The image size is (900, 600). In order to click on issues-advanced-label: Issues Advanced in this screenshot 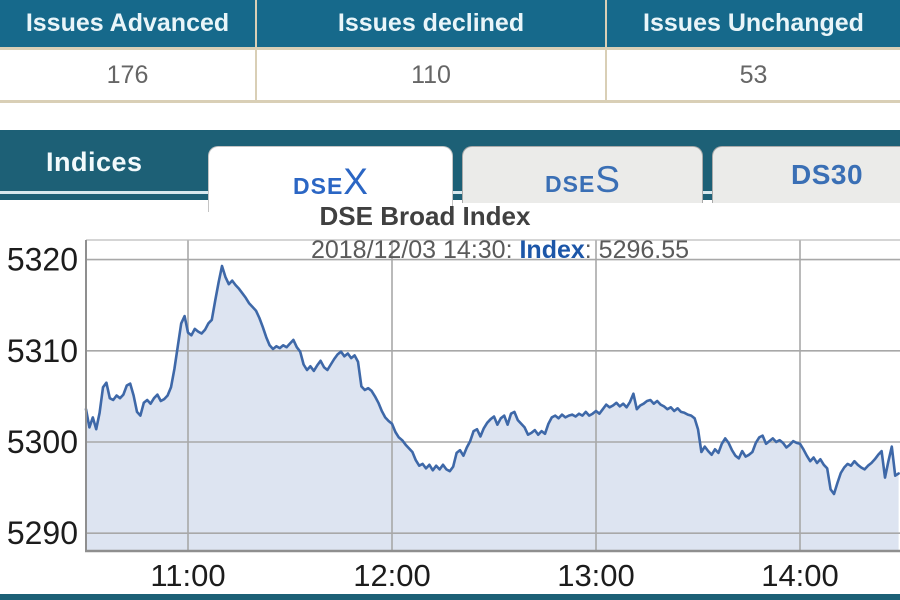, I will do `click(127, 23)`.